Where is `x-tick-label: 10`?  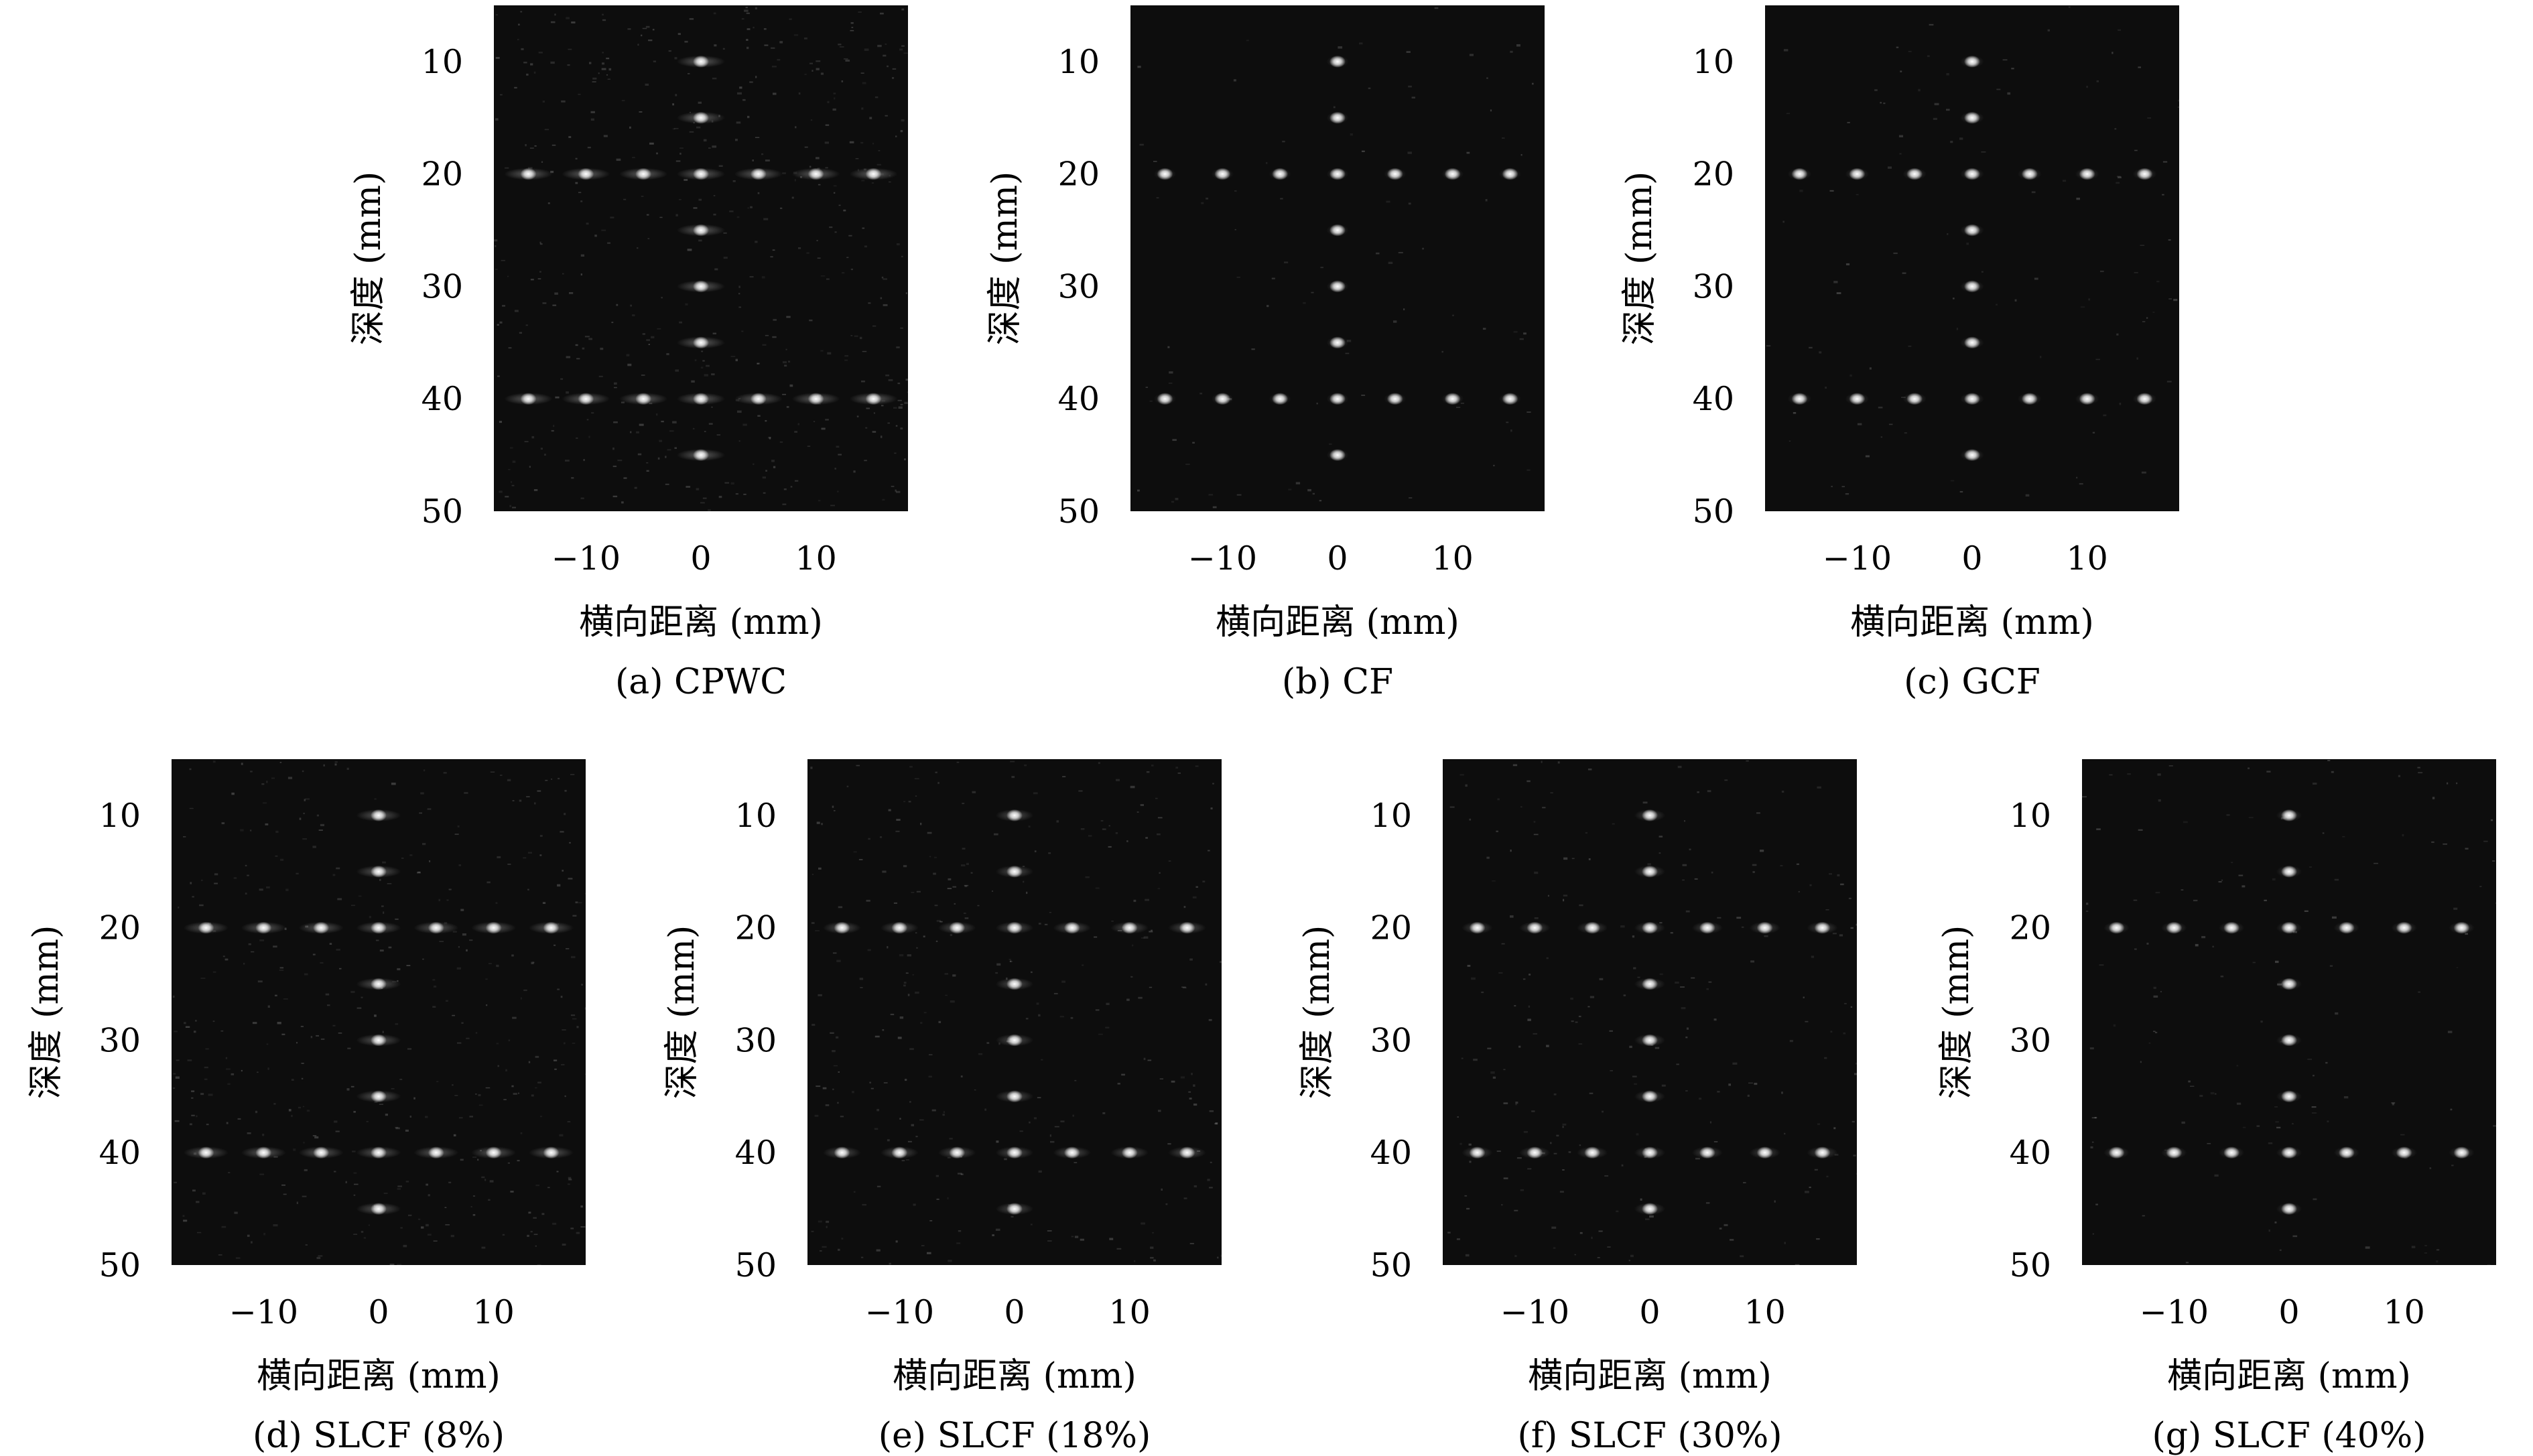 x-tick-label: 10 is located at coordinates (2086, 558).